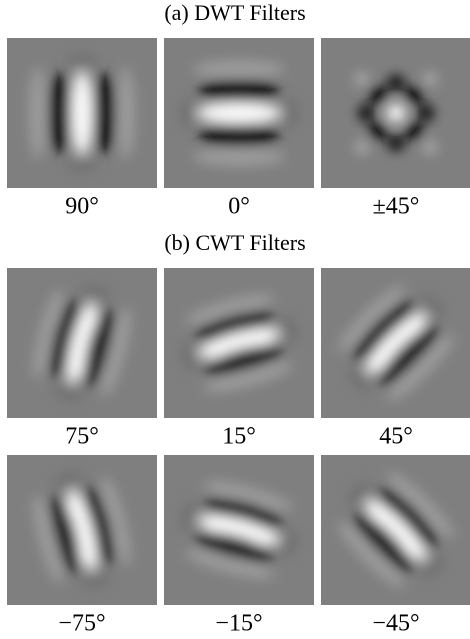 Image resolution: width=470 pixels, height=639 pixels. I want to click on filter-label: −15°, so click(238, 624).